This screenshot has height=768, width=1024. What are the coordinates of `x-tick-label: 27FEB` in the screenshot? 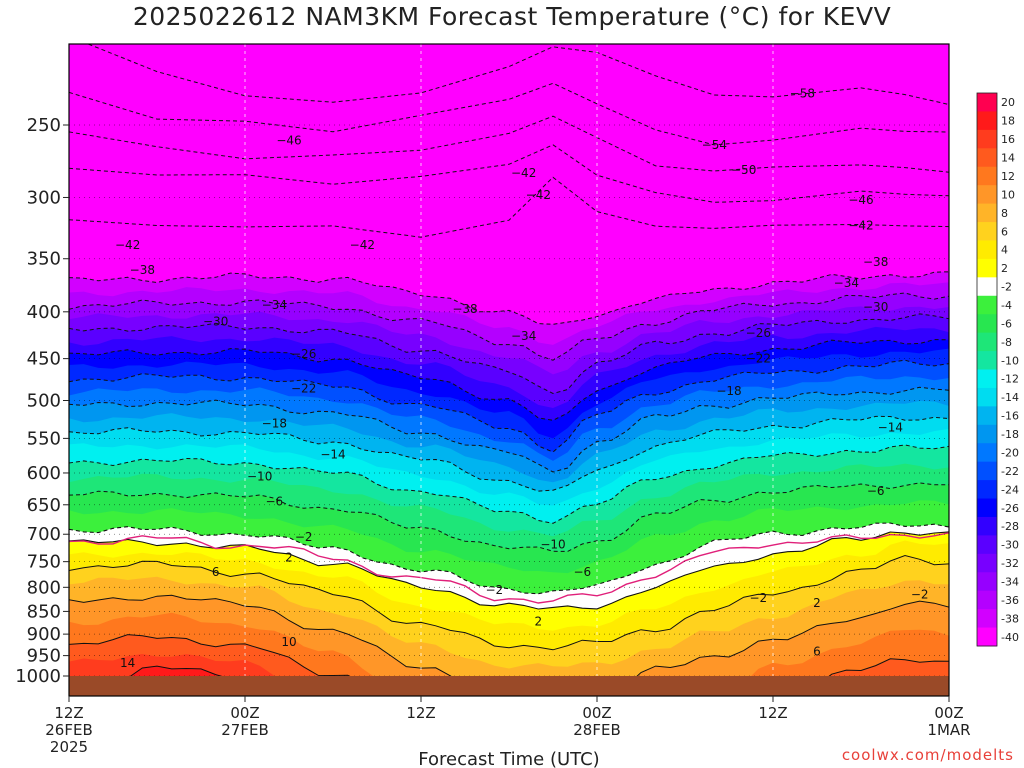 It's located at (244, 730).